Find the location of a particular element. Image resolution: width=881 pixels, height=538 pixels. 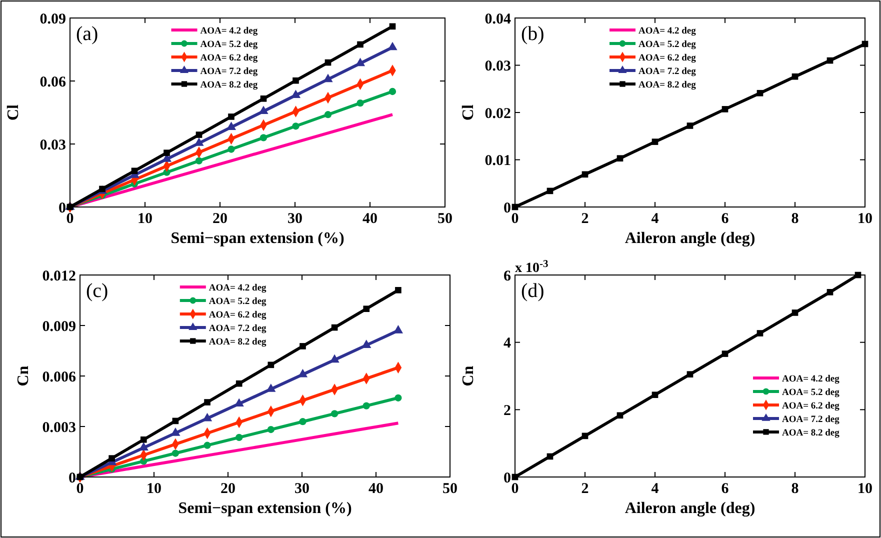

y-tick-label: 0.003 is located at coordinates (59, 428).